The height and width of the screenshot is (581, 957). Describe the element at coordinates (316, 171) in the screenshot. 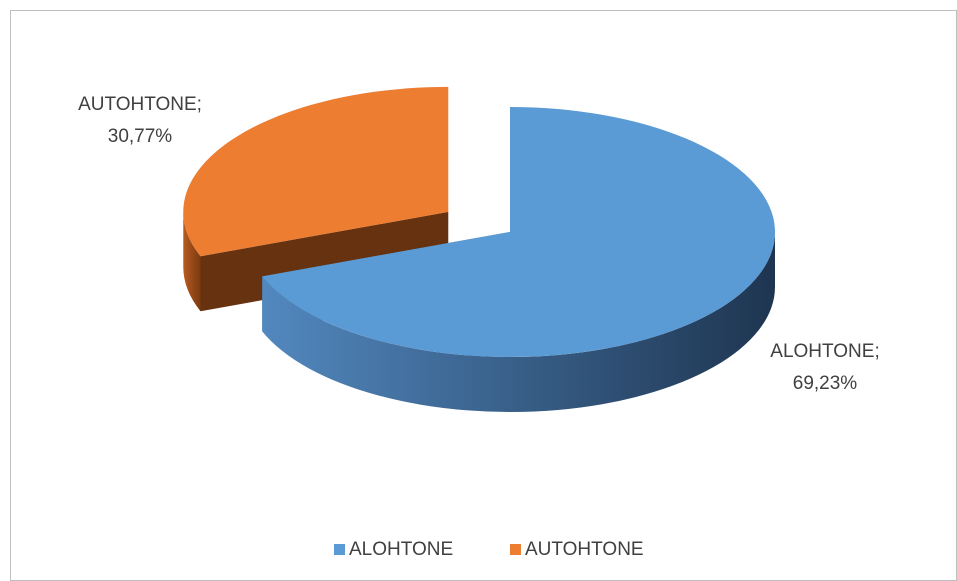

I see `slice` at that location.